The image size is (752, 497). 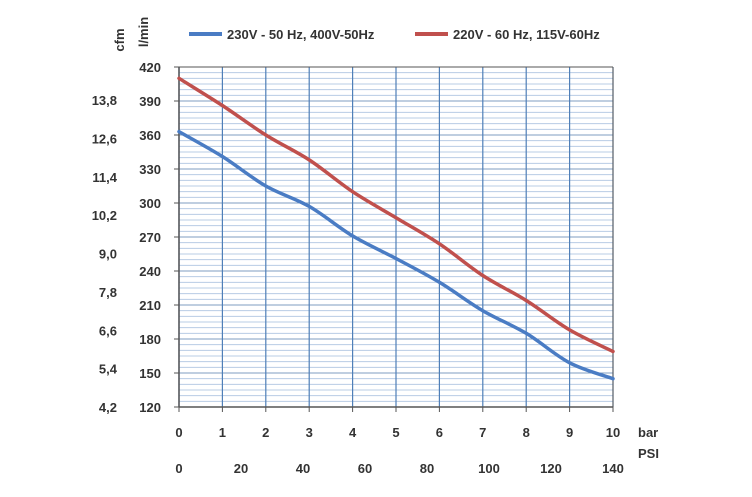 I want to click on legend-label-series-2: 220V - 60 Hz, 115V-60Hz, so click(x=526, y=34).